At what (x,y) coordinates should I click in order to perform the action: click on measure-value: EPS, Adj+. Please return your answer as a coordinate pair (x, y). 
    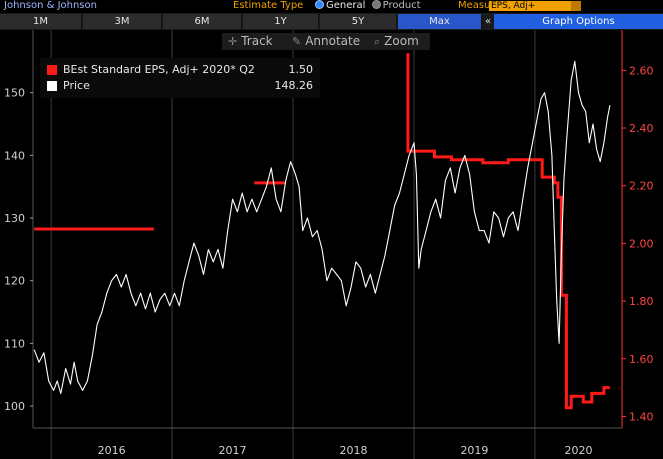
    Looking at the image, I should click on (513, 6).